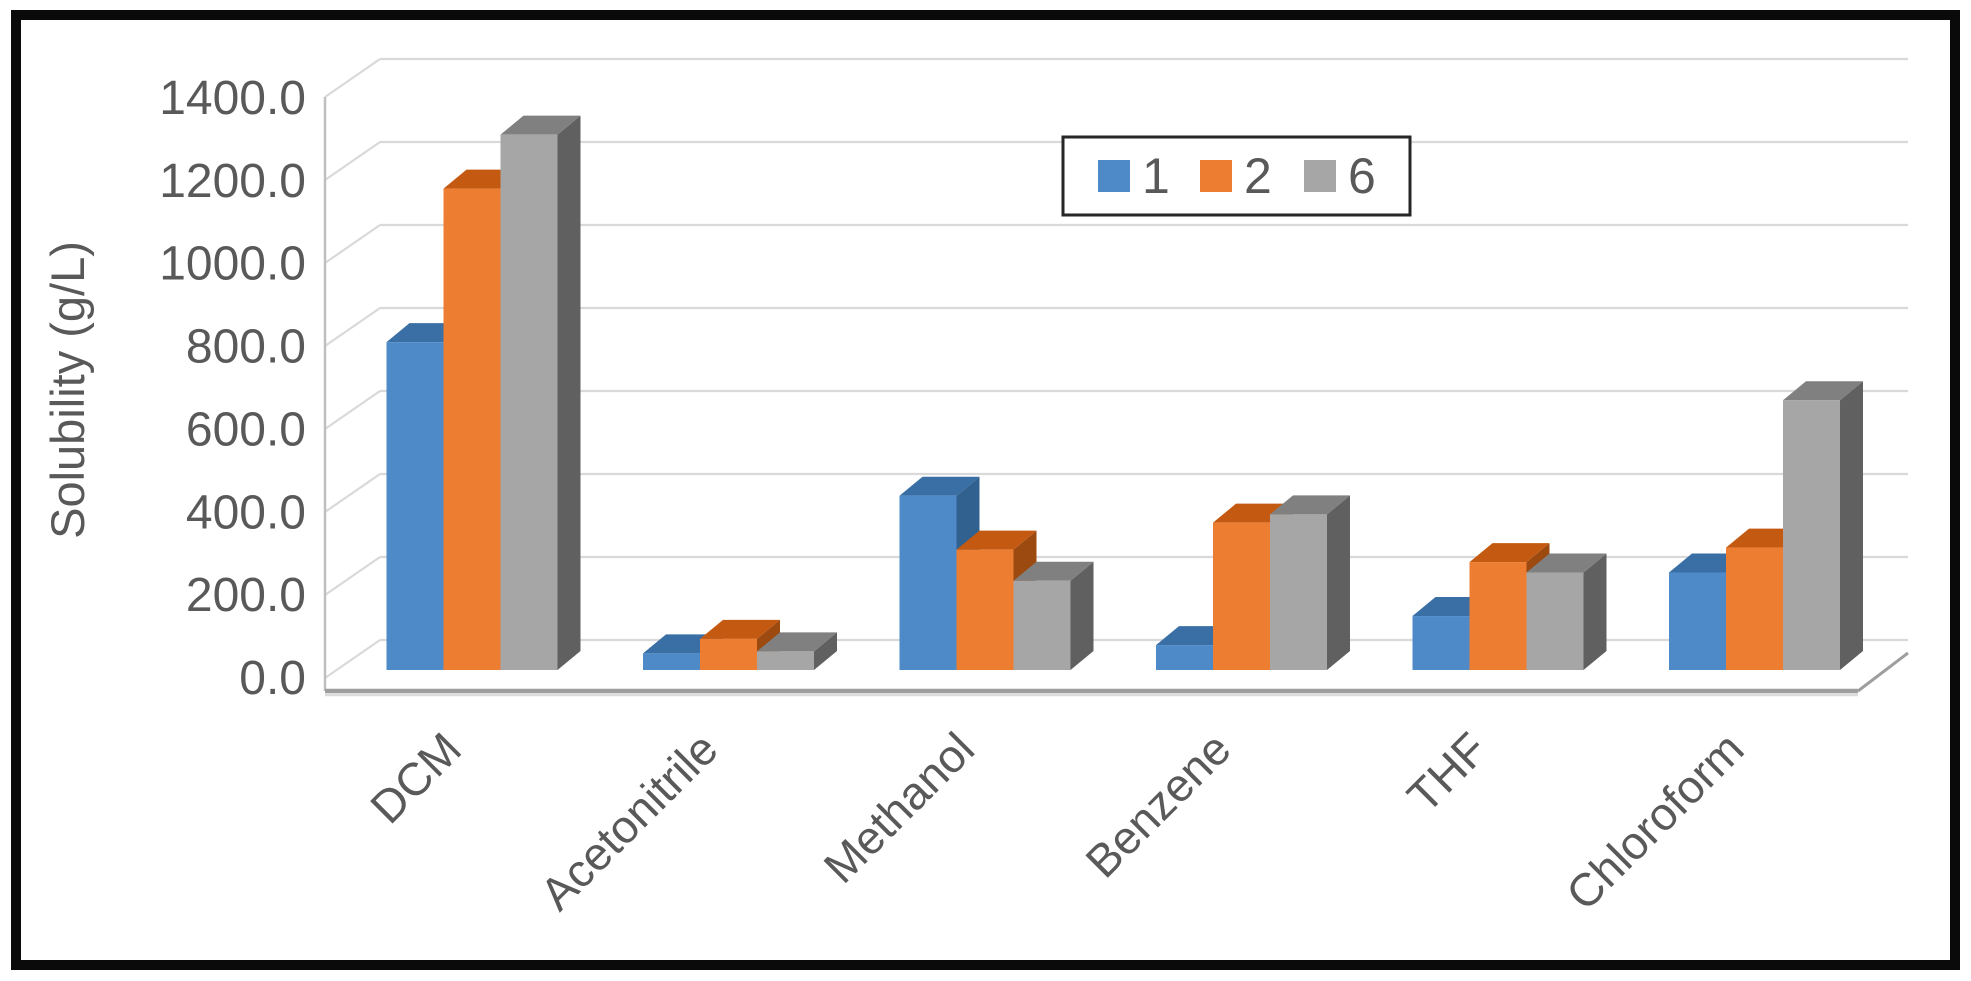  Describe the element at coordinates (1362, 176) in the screenshot. I see `legend-label-6: 6` at that location.